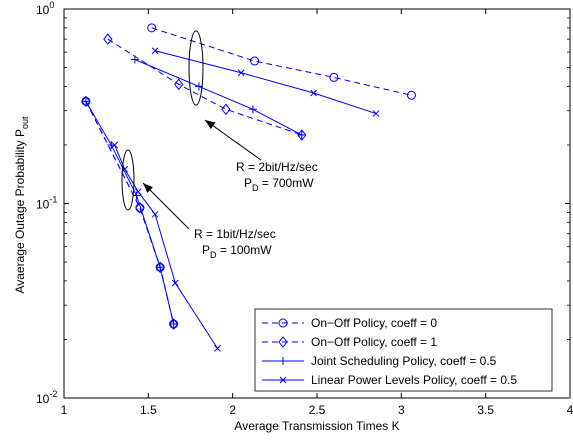  I want to click on series-2bit-x, so click(265, 82).